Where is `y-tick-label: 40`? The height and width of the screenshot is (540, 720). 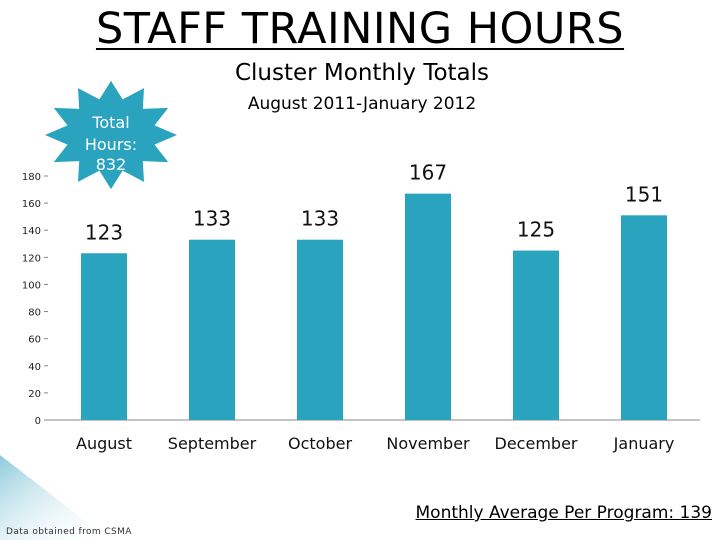 y-tick-label: 40 is located at coordinates (34, 367).